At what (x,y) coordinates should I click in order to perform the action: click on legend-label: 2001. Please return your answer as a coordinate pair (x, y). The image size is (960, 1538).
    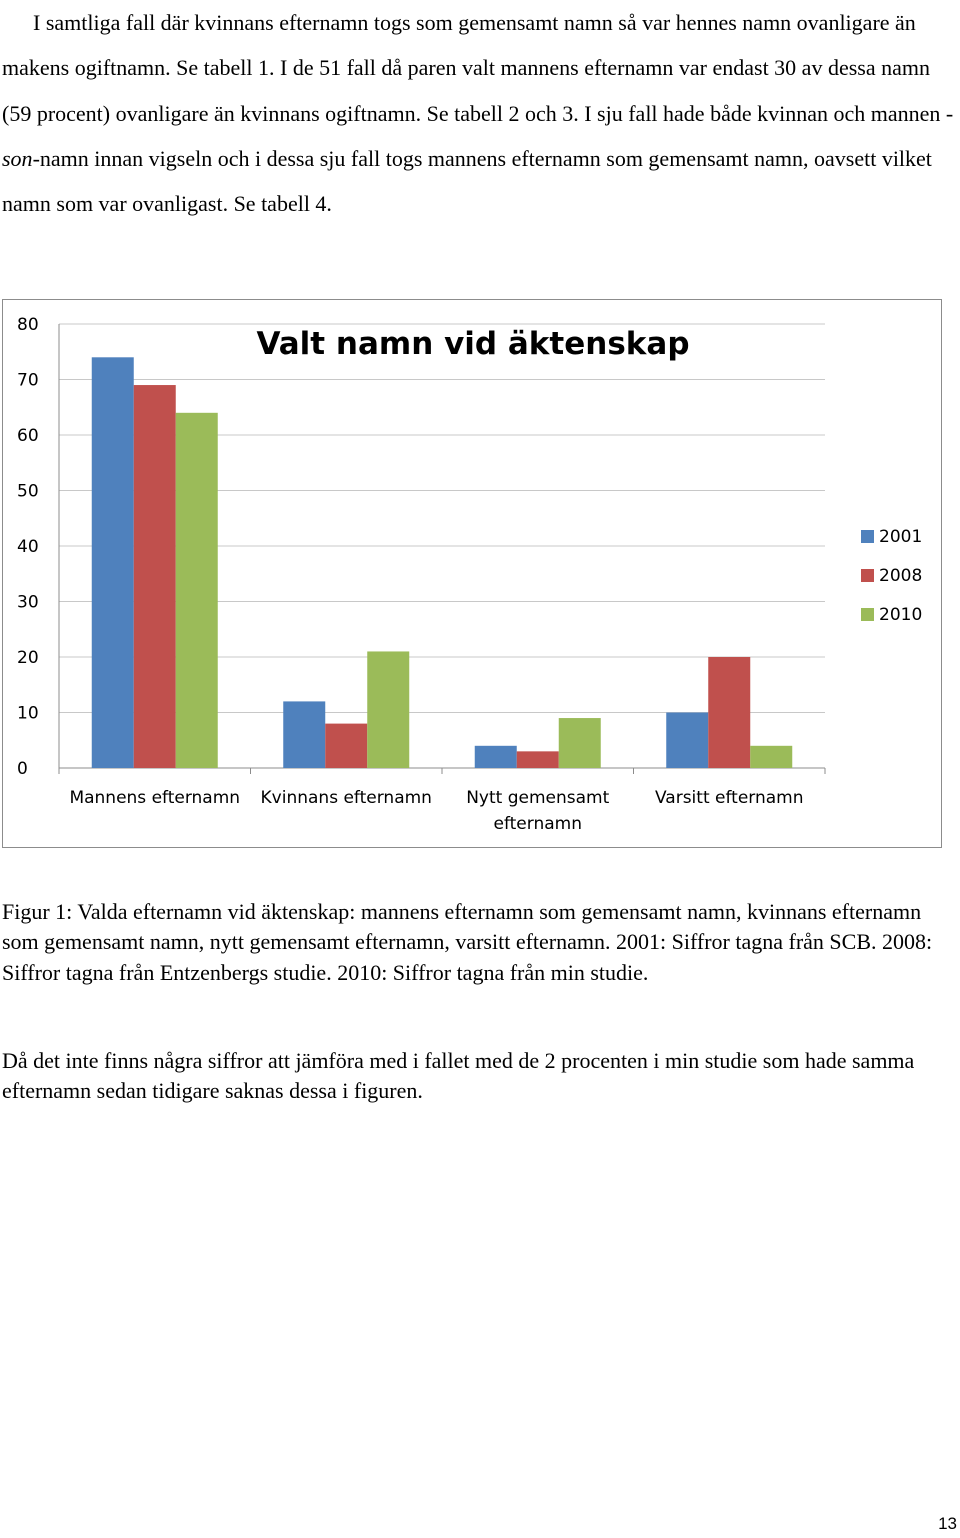
    Looking at the image, I should click on (900, 537).